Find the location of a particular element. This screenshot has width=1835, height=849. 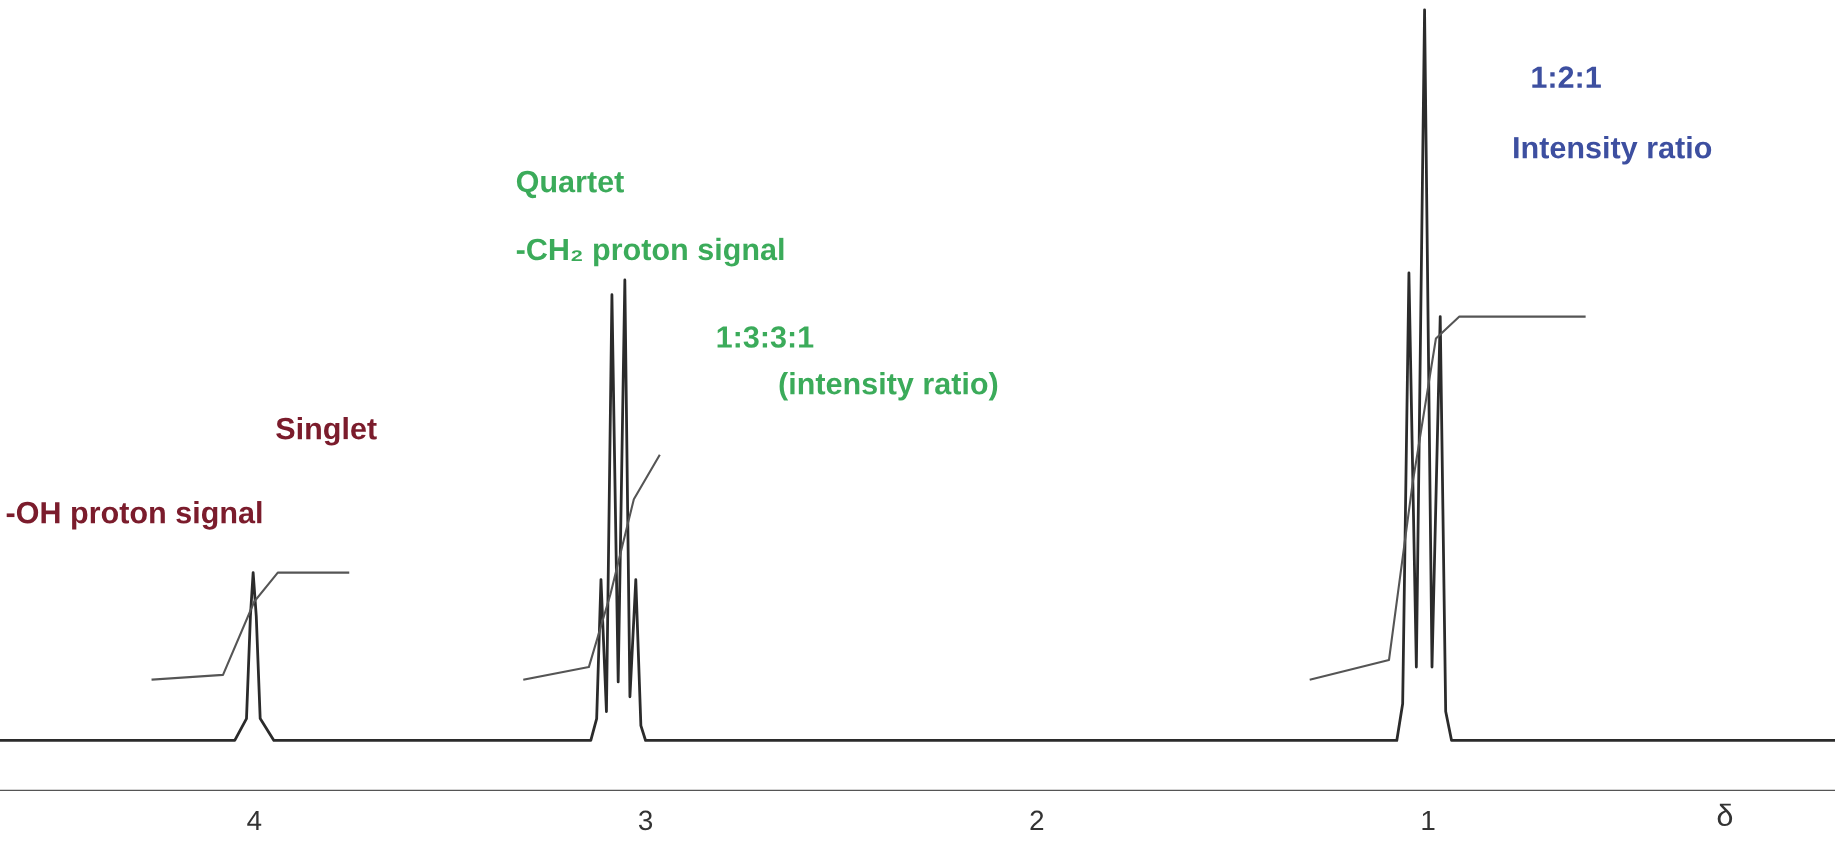

annotation: -CH₂ proton signal is located at coordinates (650, 252).